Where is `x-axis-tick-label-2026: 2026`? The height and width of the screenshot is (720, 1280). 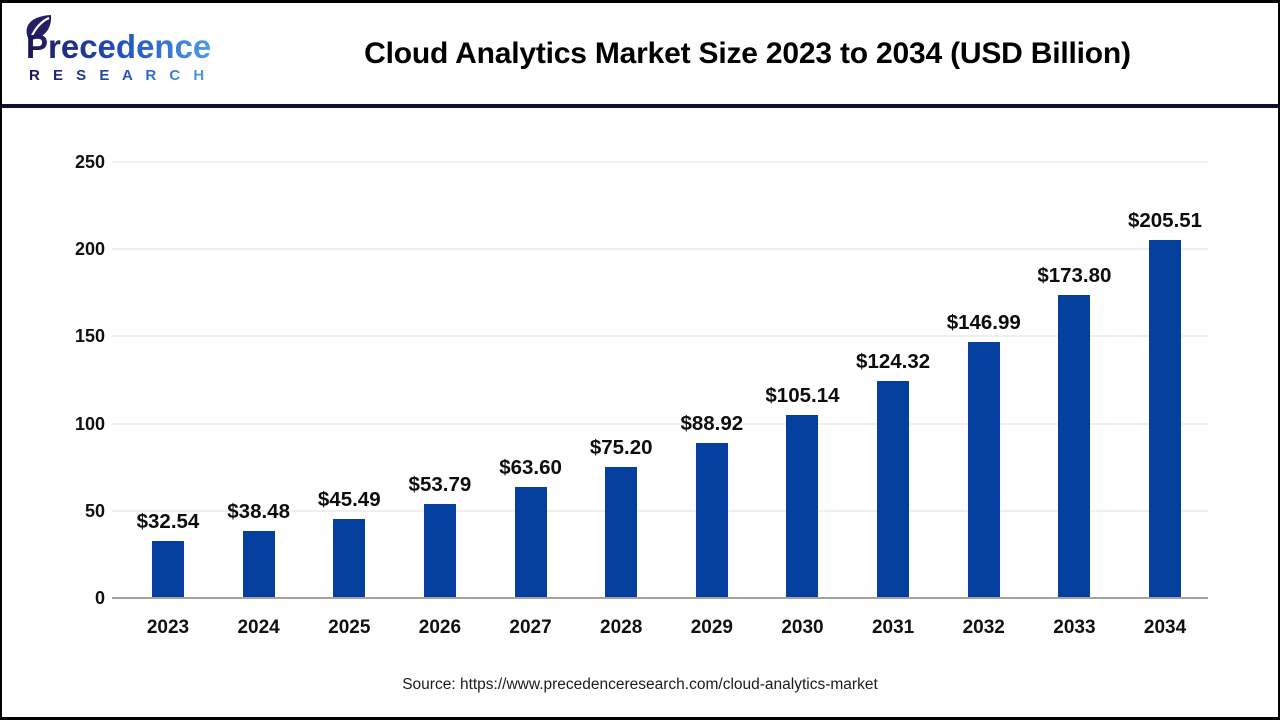
x-axis-tick-label-2026: 2026 is located at coordinates (440, 627).